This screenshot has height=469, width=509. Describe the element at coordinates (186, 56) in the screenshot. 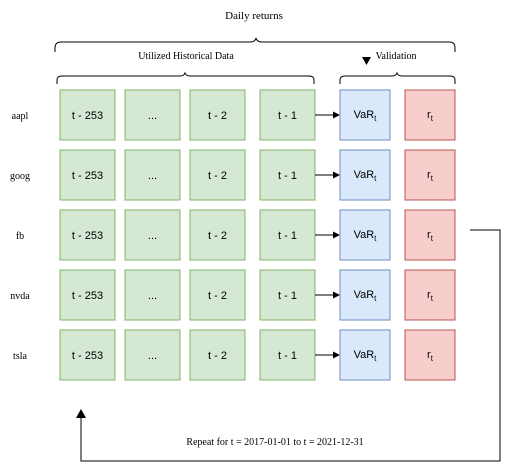

I see `historical-label: Utilized Historical Data` at that location.